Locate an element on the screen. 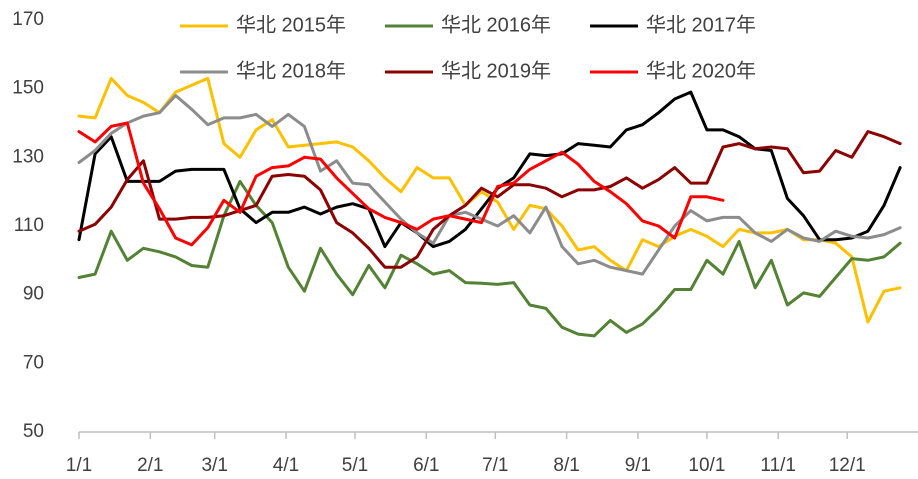 This screenshot has width=918, height=479. y-tick-label: 110 is located at coordinates (29, 225).